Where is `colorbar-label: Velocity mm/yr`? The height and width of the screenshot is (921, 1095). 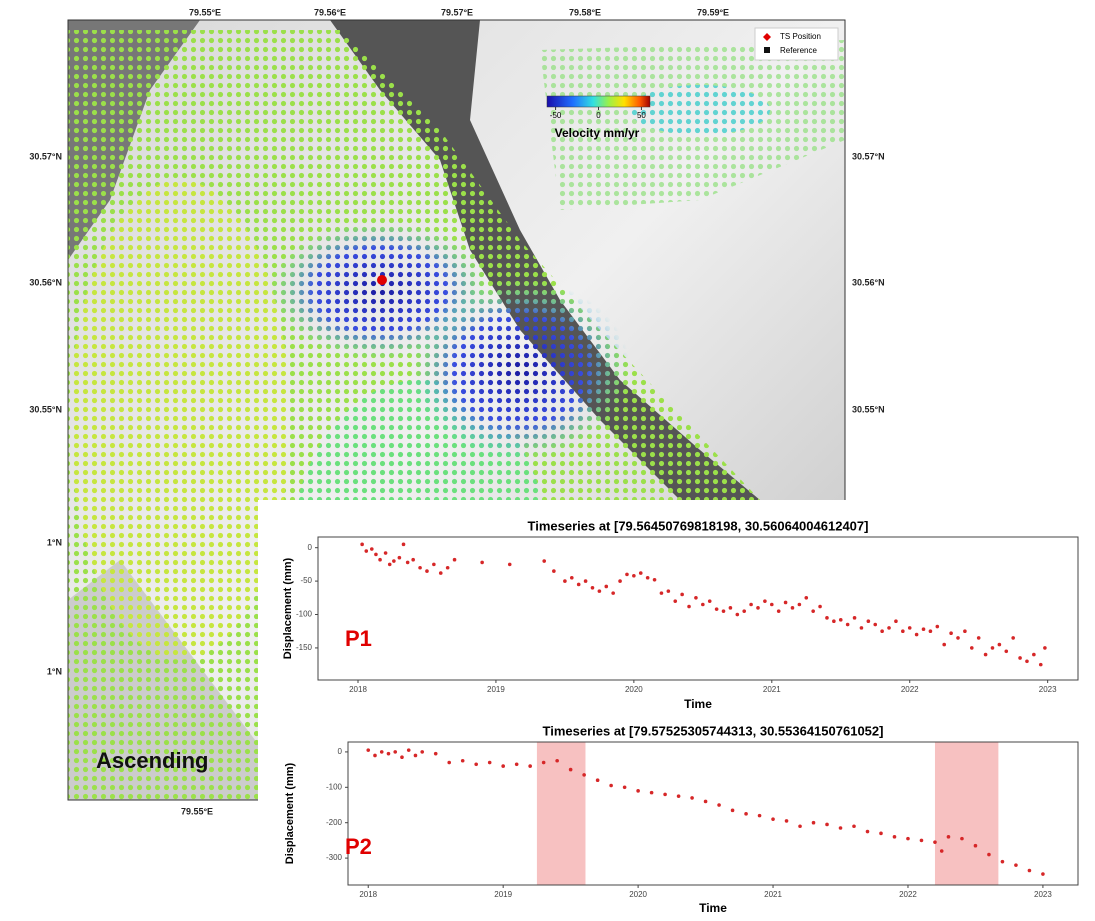
colorbar-label: Velocity mm/yr is located at coordinates (597, 133).